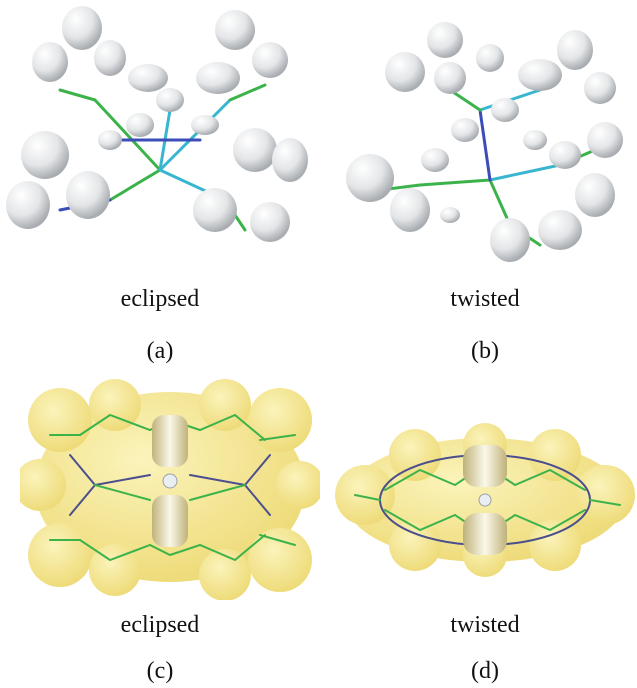  I want to click on panel-d-twisted-isosurface, so click(485, 500).